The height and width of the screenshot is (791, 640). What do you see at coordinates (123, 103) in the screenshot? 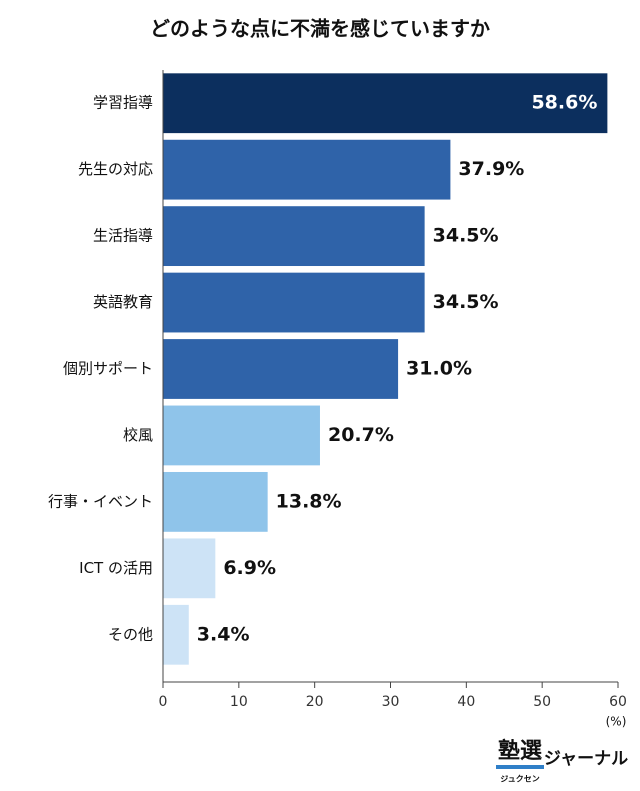
I see `y-tick-label: 学習指導` at bounding box center [123, 103].